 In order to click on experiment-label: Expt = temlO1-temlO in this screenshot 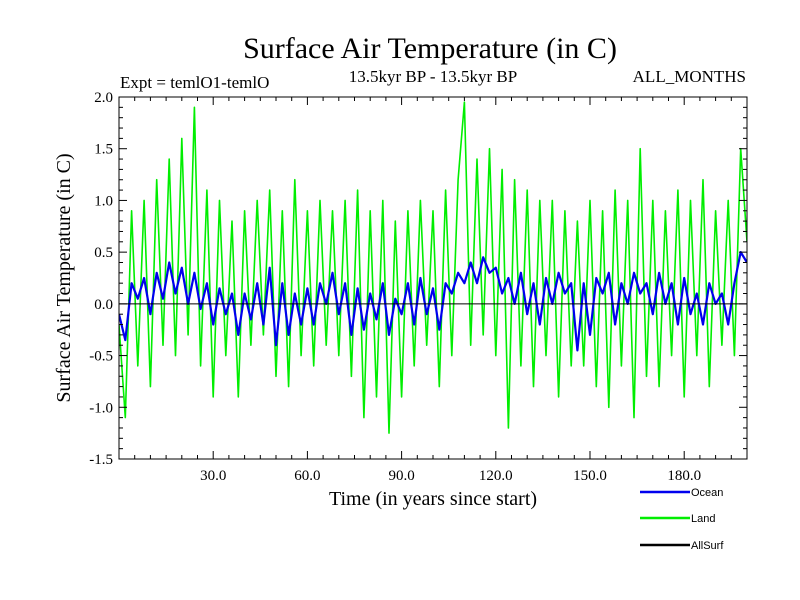, I will do `click(194, 82)`.